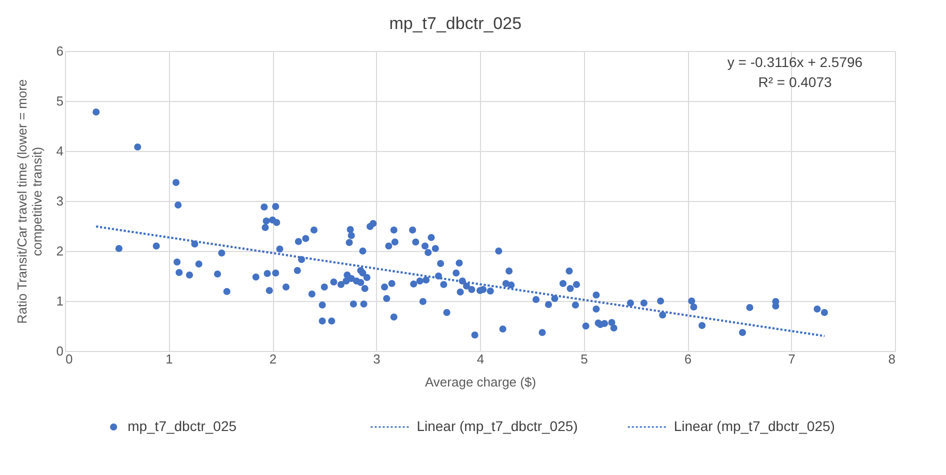 The height and width of the screenshot is (475, 946). I want to click on y-tick-label: 3, so click(60, 201).